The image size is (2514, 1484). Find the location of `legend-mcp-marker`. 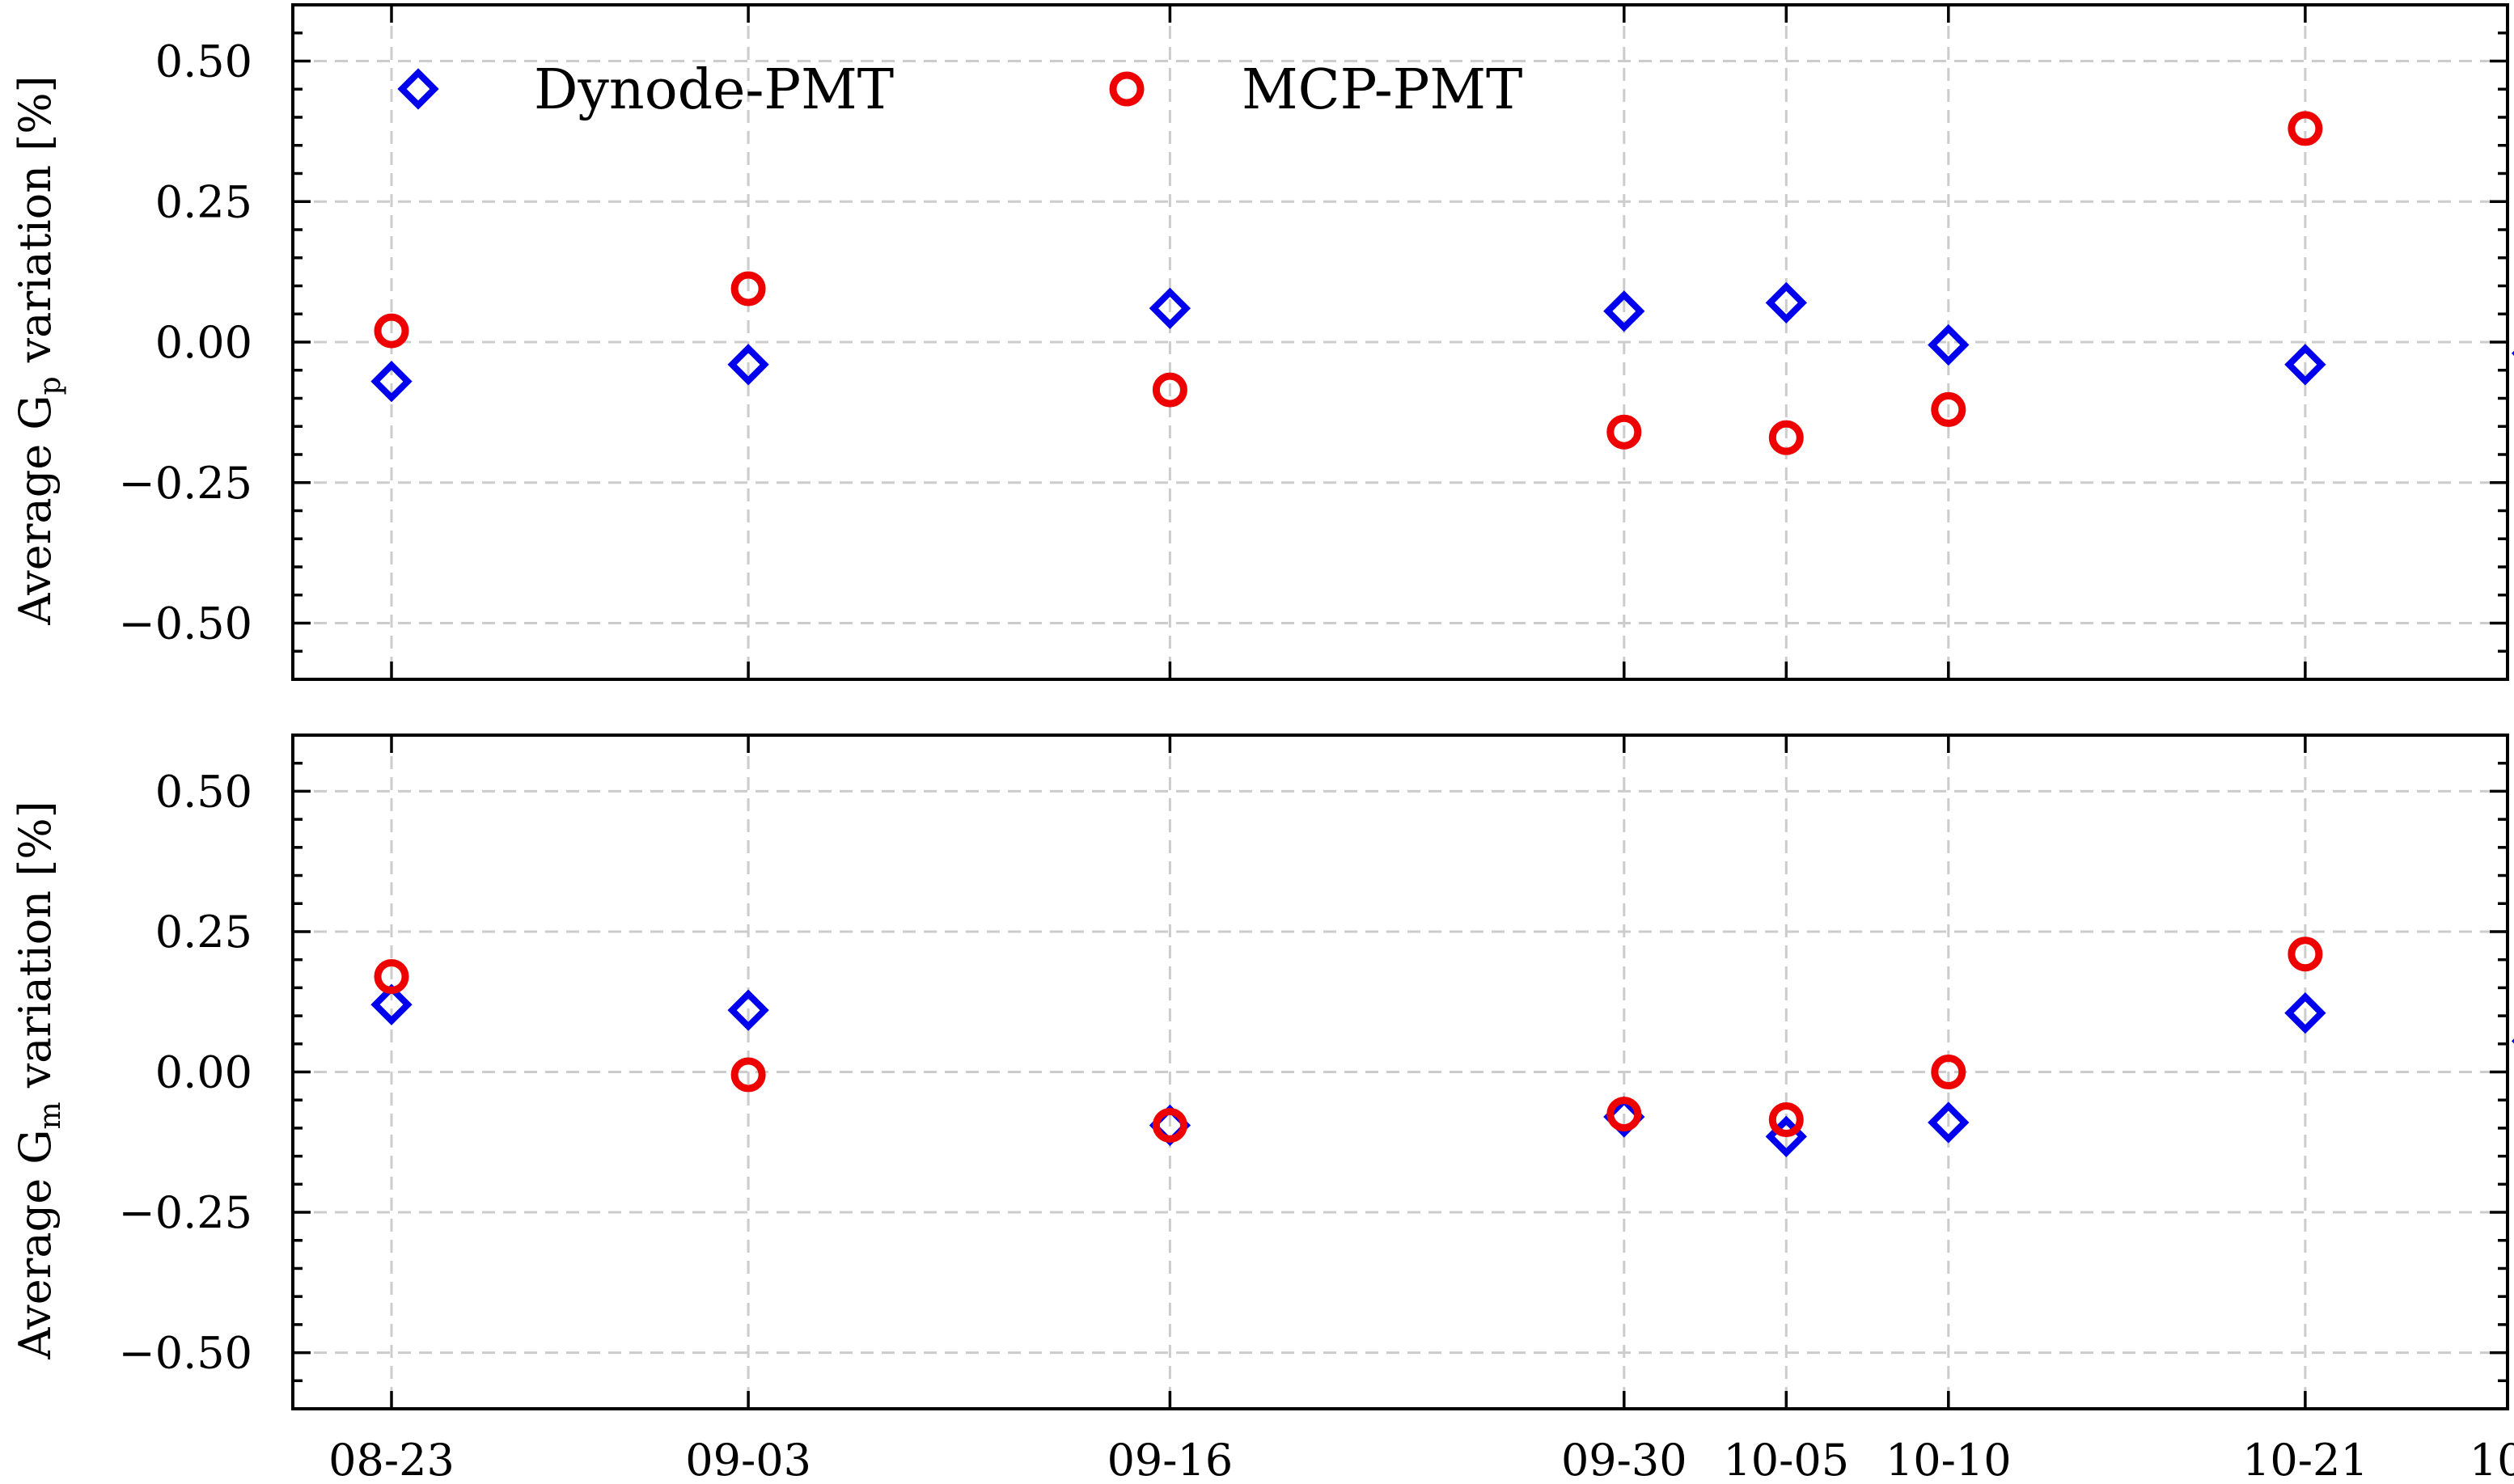

legend-mcp-marker is located at coordinates (1127, 89).